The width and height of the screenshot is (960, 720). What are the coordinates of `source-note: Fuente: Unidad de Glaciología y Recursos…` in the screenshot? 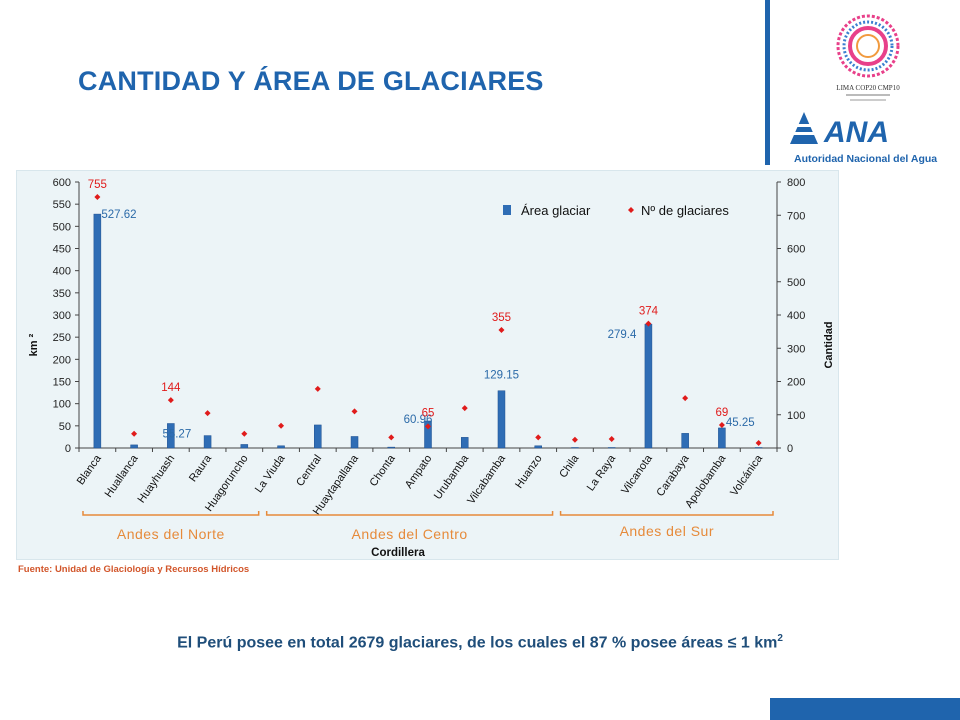 It's located at (134, 569).